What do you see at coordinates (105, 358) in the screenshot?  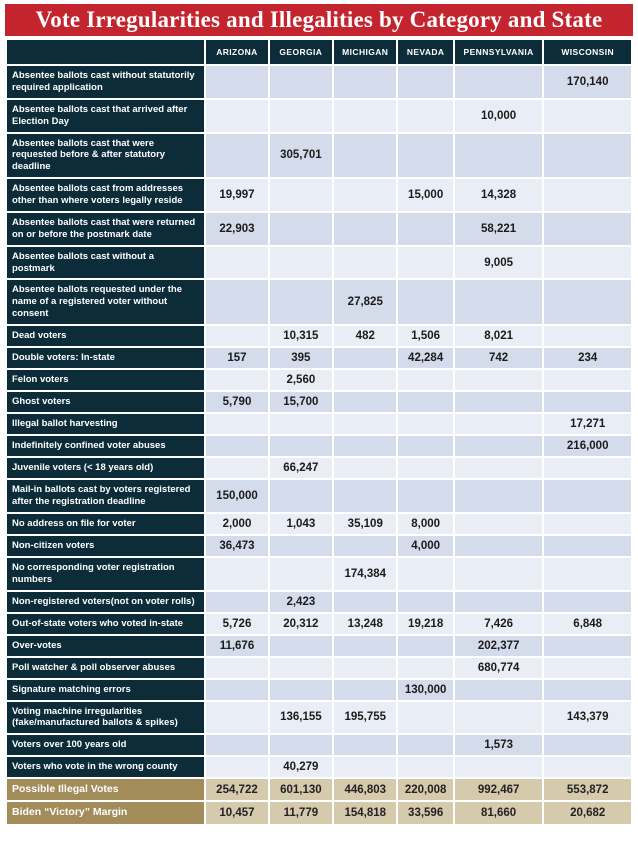 I see `row-label: Double voters: In-state` at bounding box center [105, 358].